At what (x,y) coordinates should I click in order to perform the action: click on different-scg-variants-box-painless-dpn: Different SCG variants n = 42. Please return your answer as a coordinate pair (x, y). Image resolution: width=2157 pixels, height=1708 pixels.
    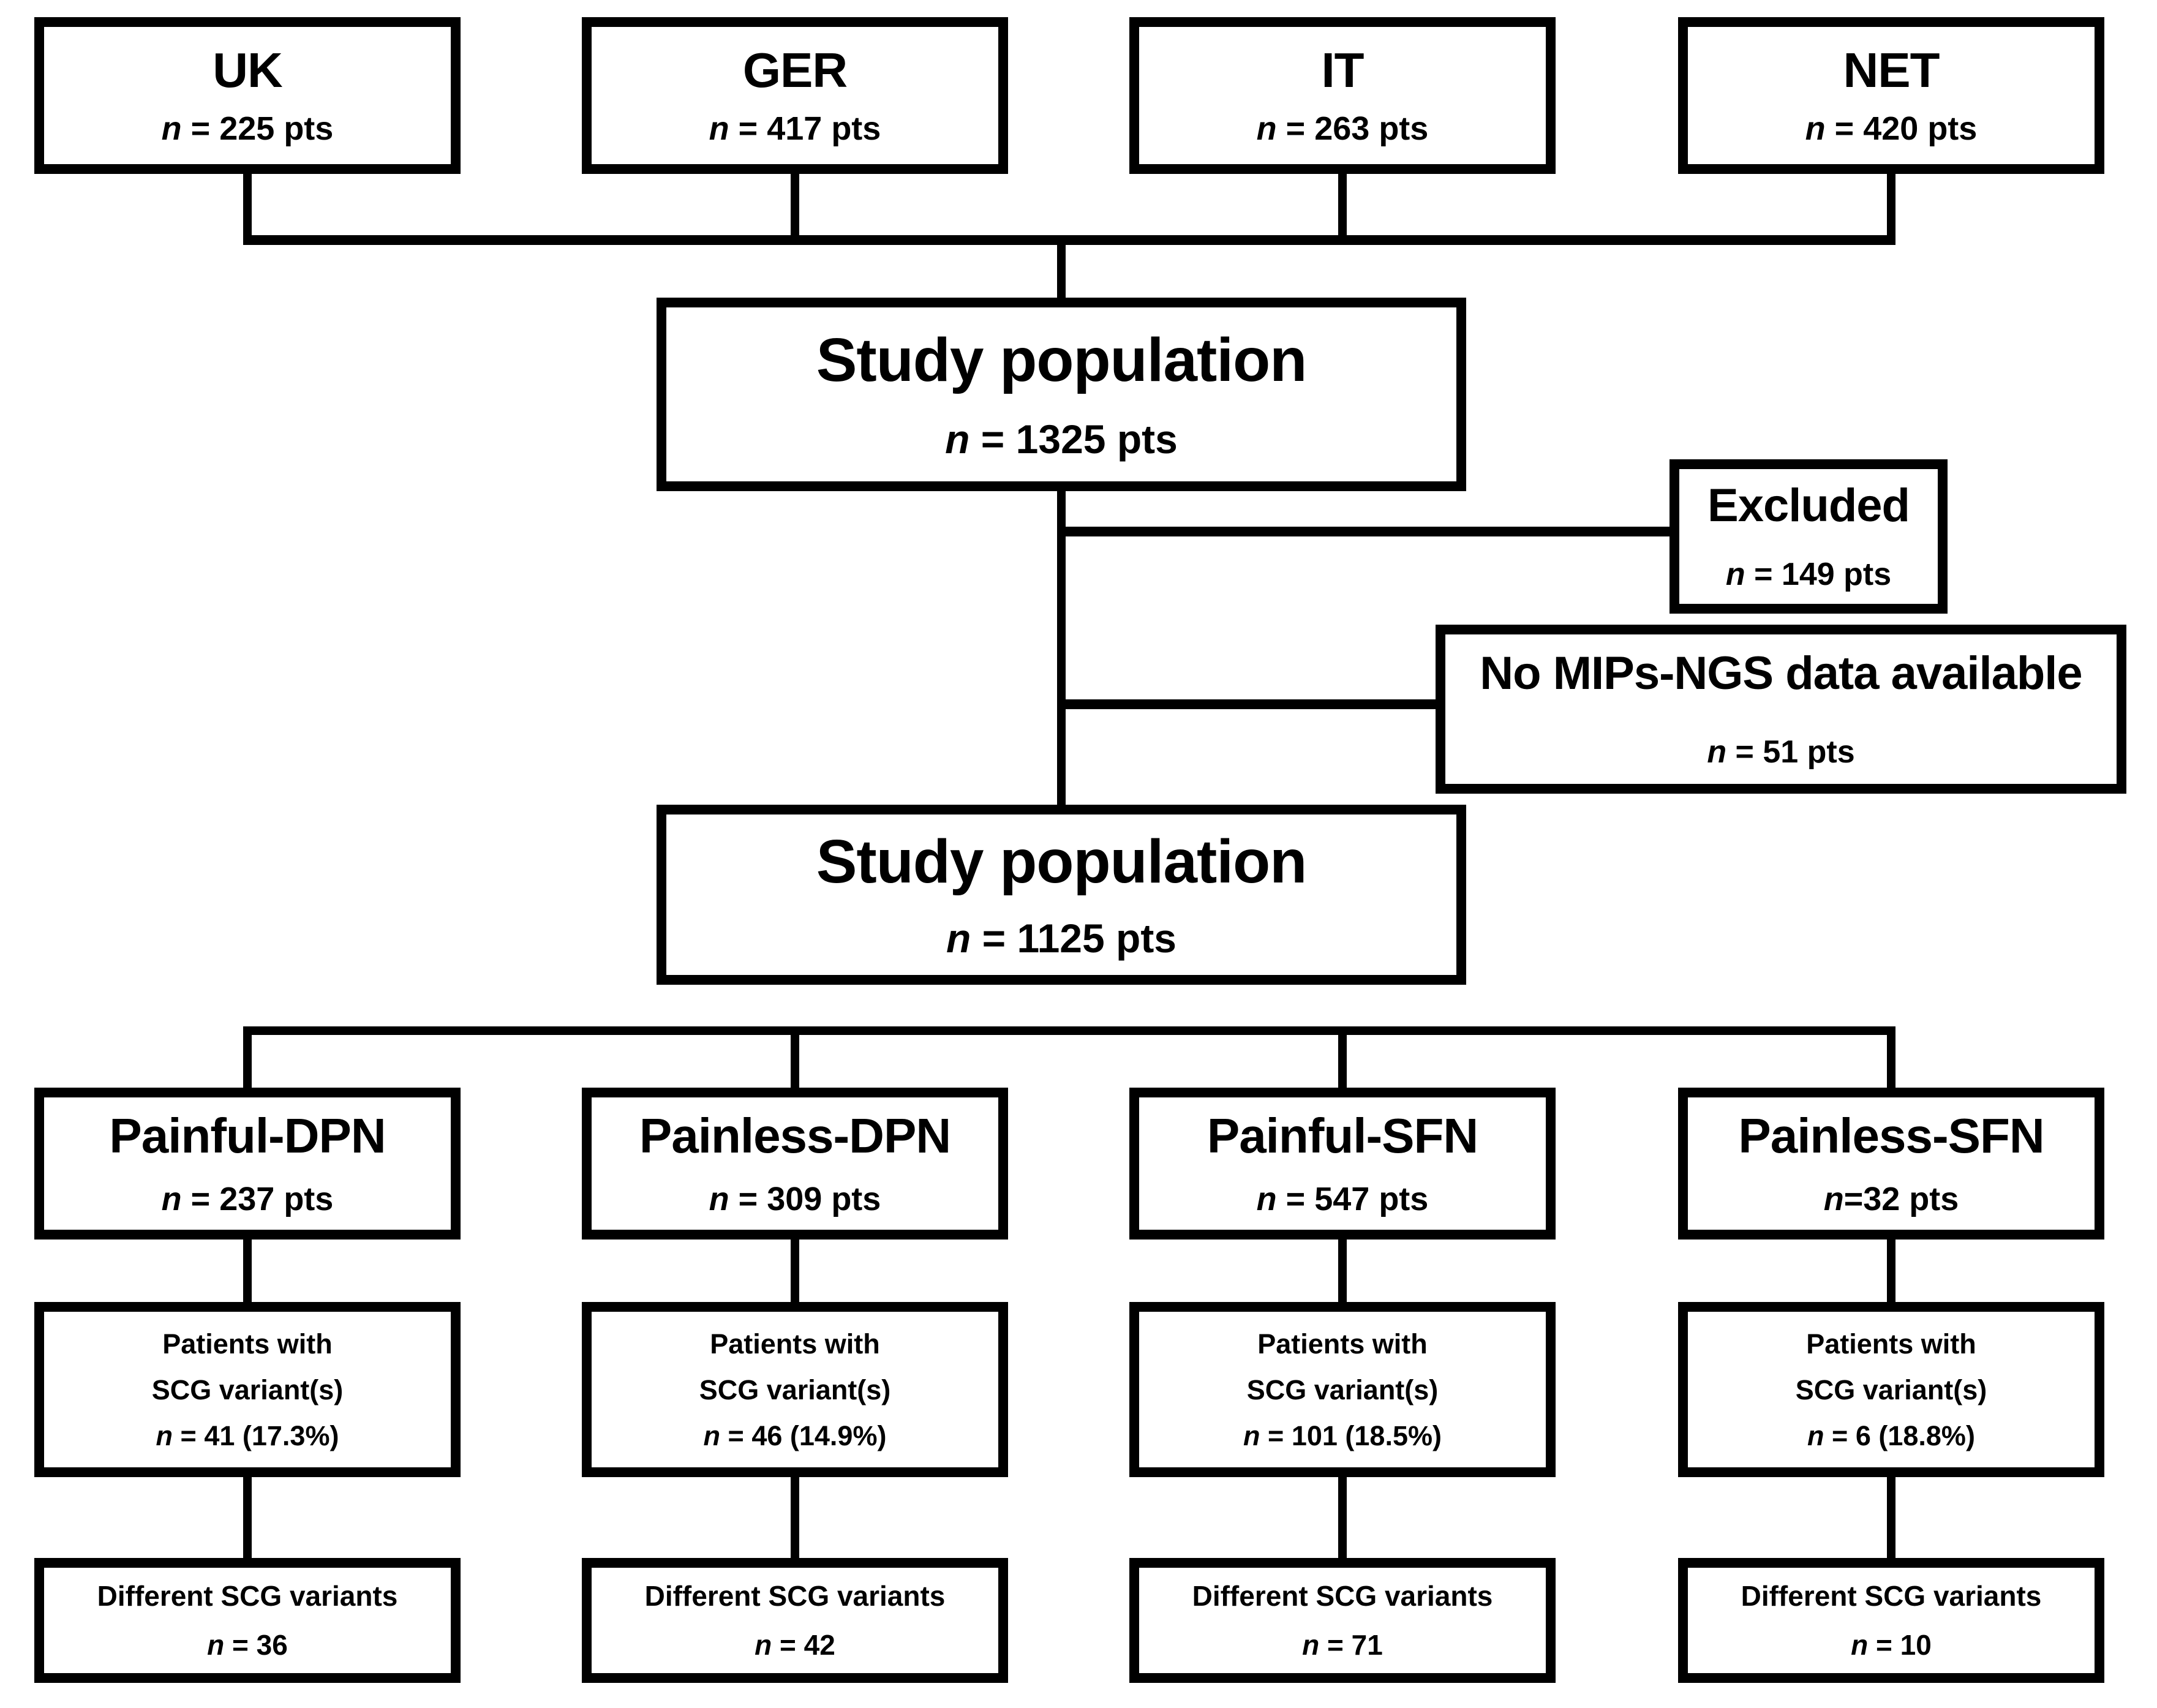
    Looking at the image, I should click on (795, 1621).